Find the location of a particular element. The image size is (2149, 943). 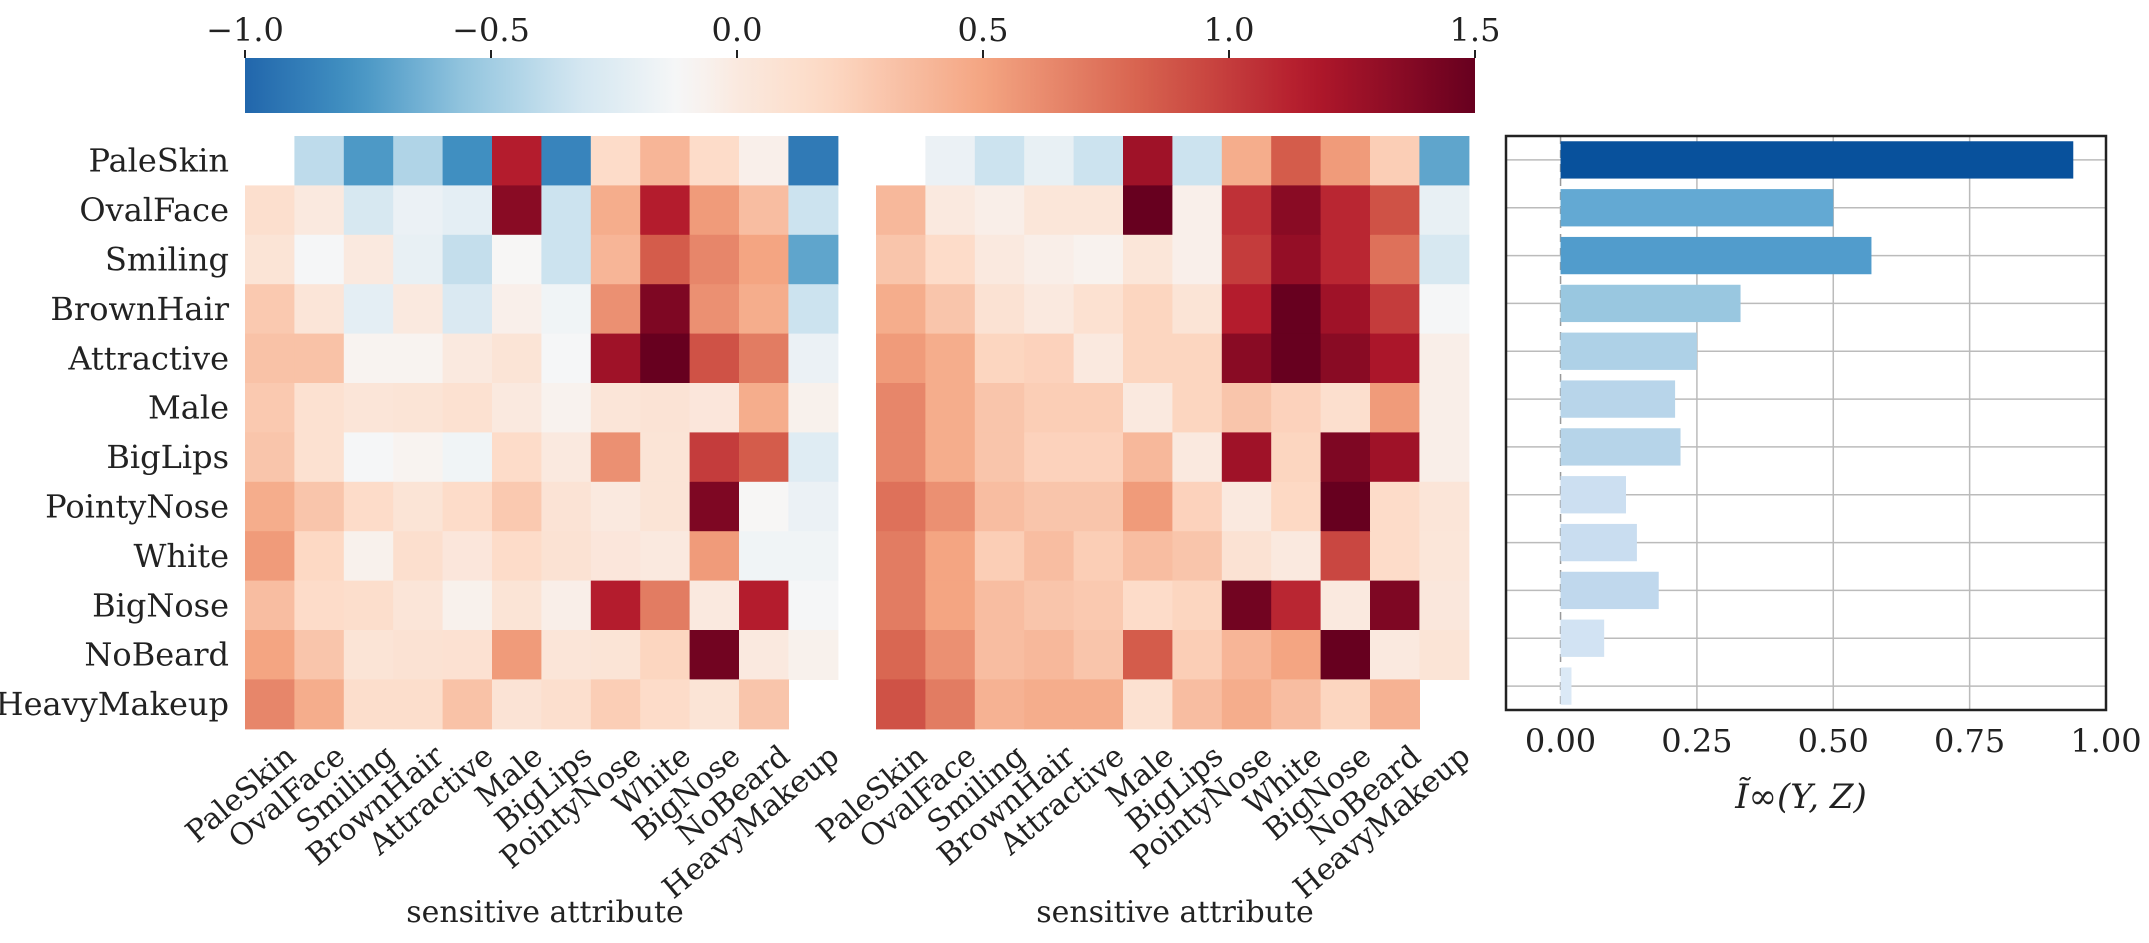

heatmap-row-label: PaleSkin is located at coordinates (159, 161).